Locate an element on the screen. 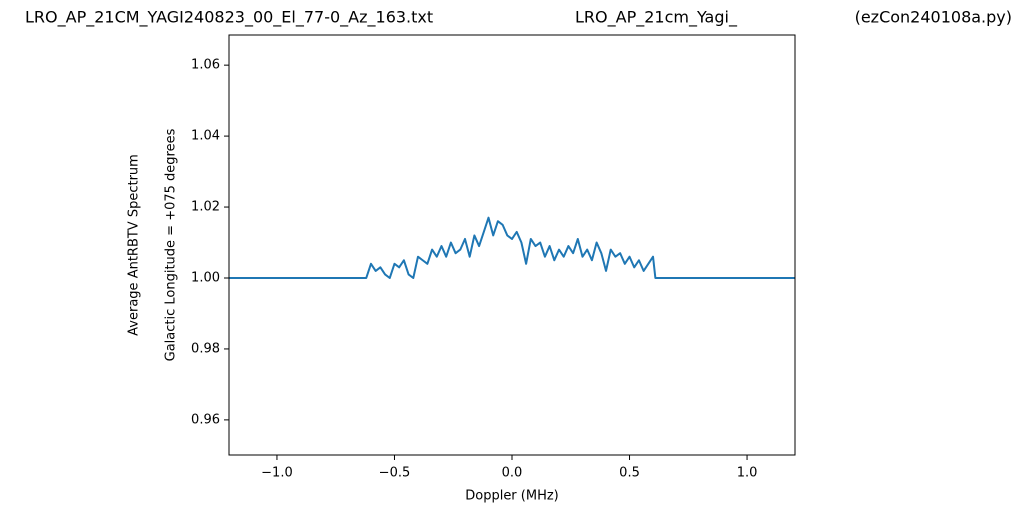 This screenshot has height=517, width=1024. y-tick-label: 0.98 is located at coordinates (205, 348).